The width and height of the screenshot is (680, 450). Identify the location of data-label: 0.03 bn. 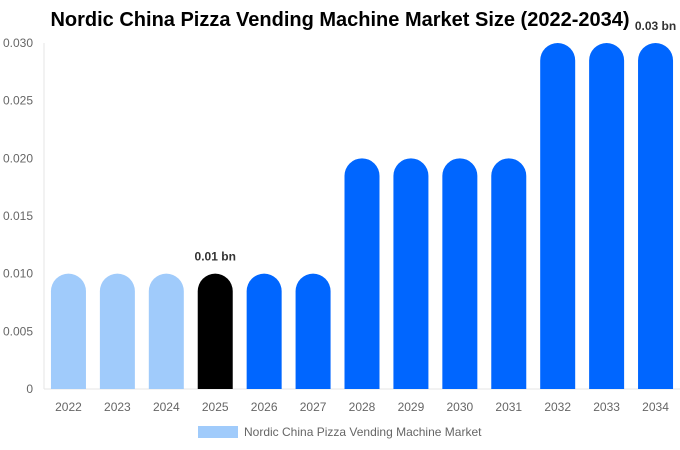
(655, 26).